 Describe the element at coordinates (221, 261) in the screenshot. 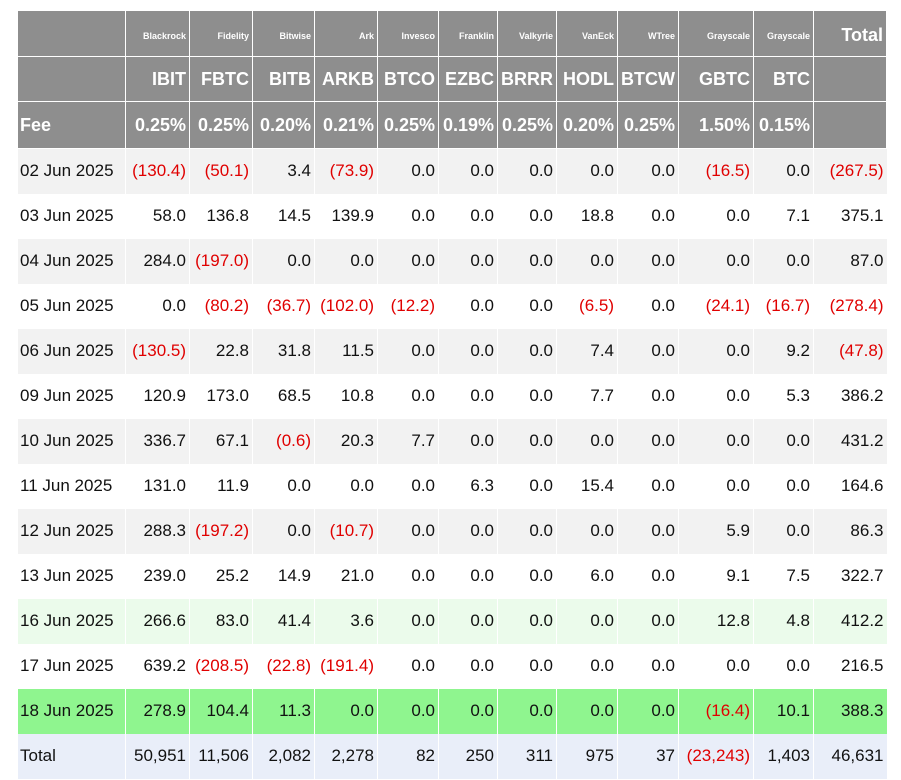

I see `flow-value: (197.0)` at that location.